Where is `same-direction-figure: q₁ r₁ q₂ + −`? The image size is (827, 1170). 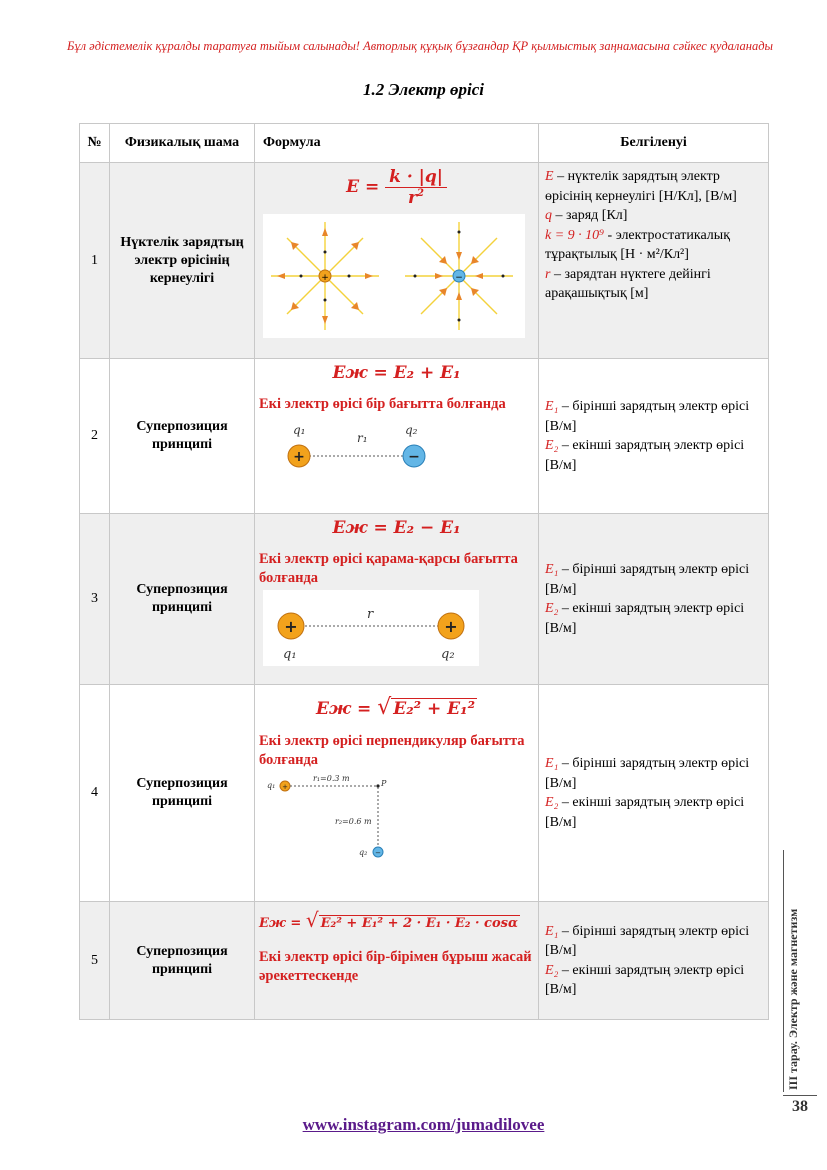
same-direction-figure: q₁ r₁ q₂ + − is located at coordinates (356, 445).